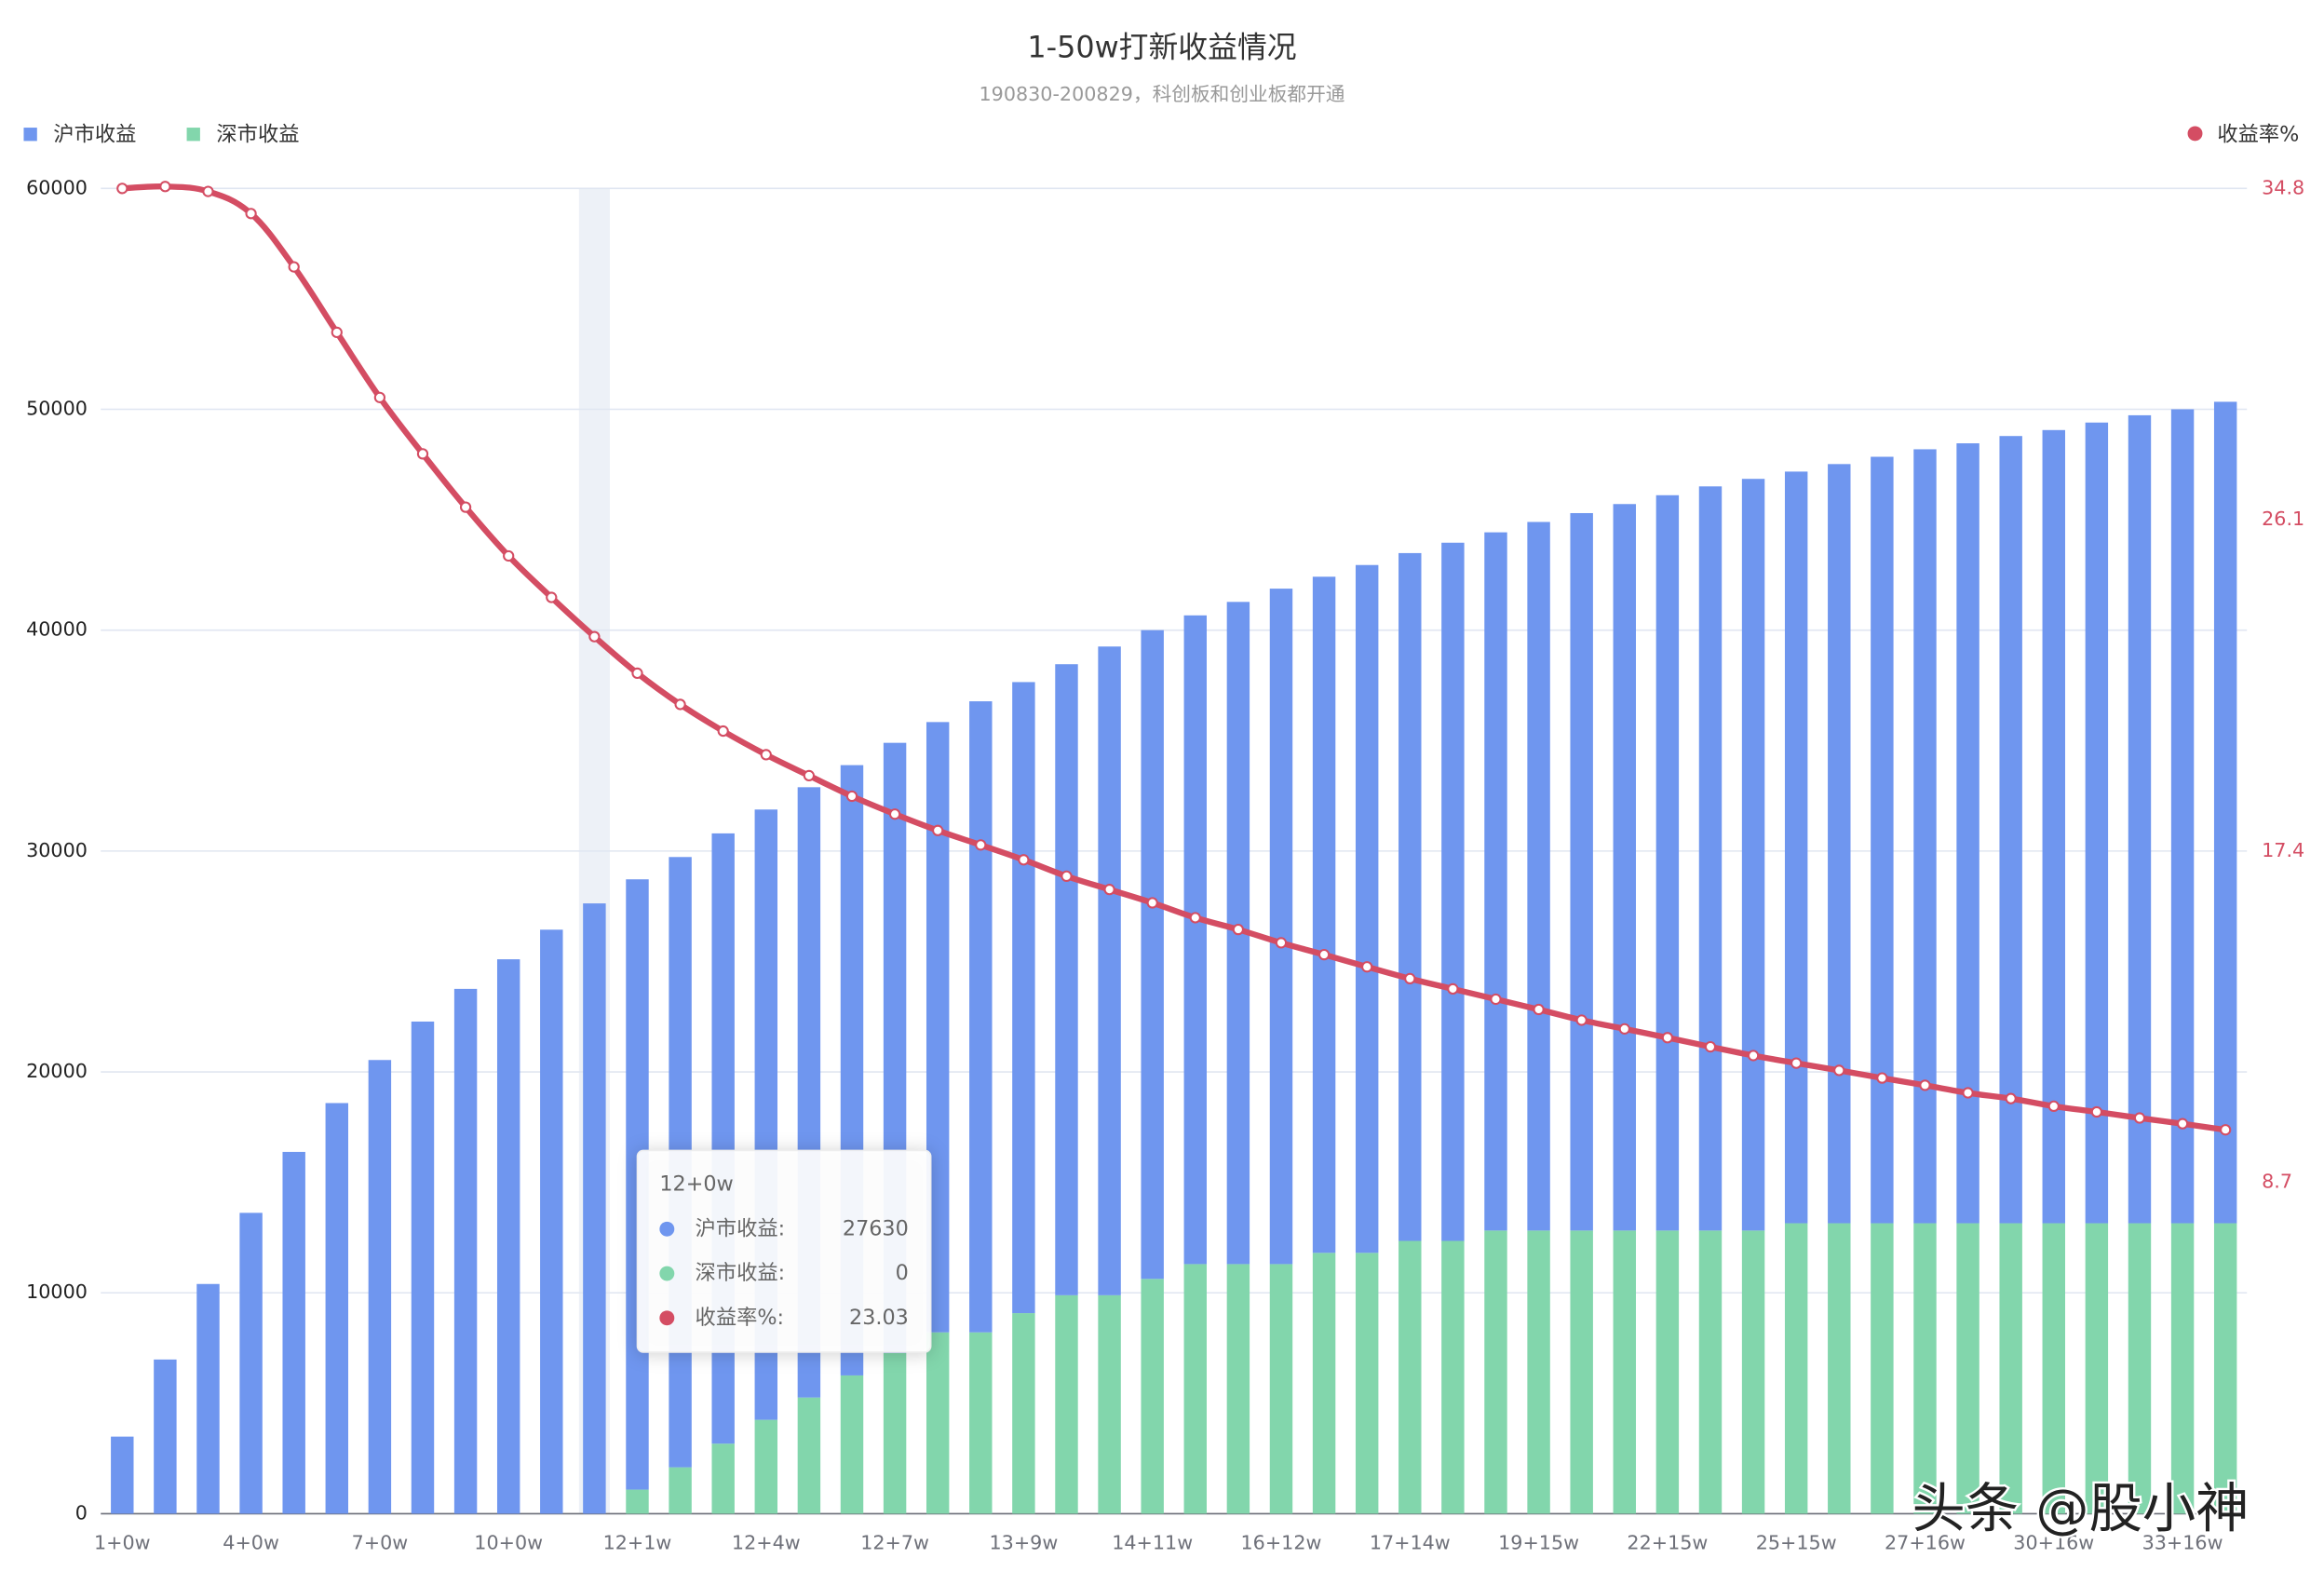 Image resolution: width=2324 pixels, height=1585 pixels. What do you see at coordinates (2277, 1182) in the screenshot?
I see `y2-tick-label: 8.7` at bounding box center [2277, 1182].